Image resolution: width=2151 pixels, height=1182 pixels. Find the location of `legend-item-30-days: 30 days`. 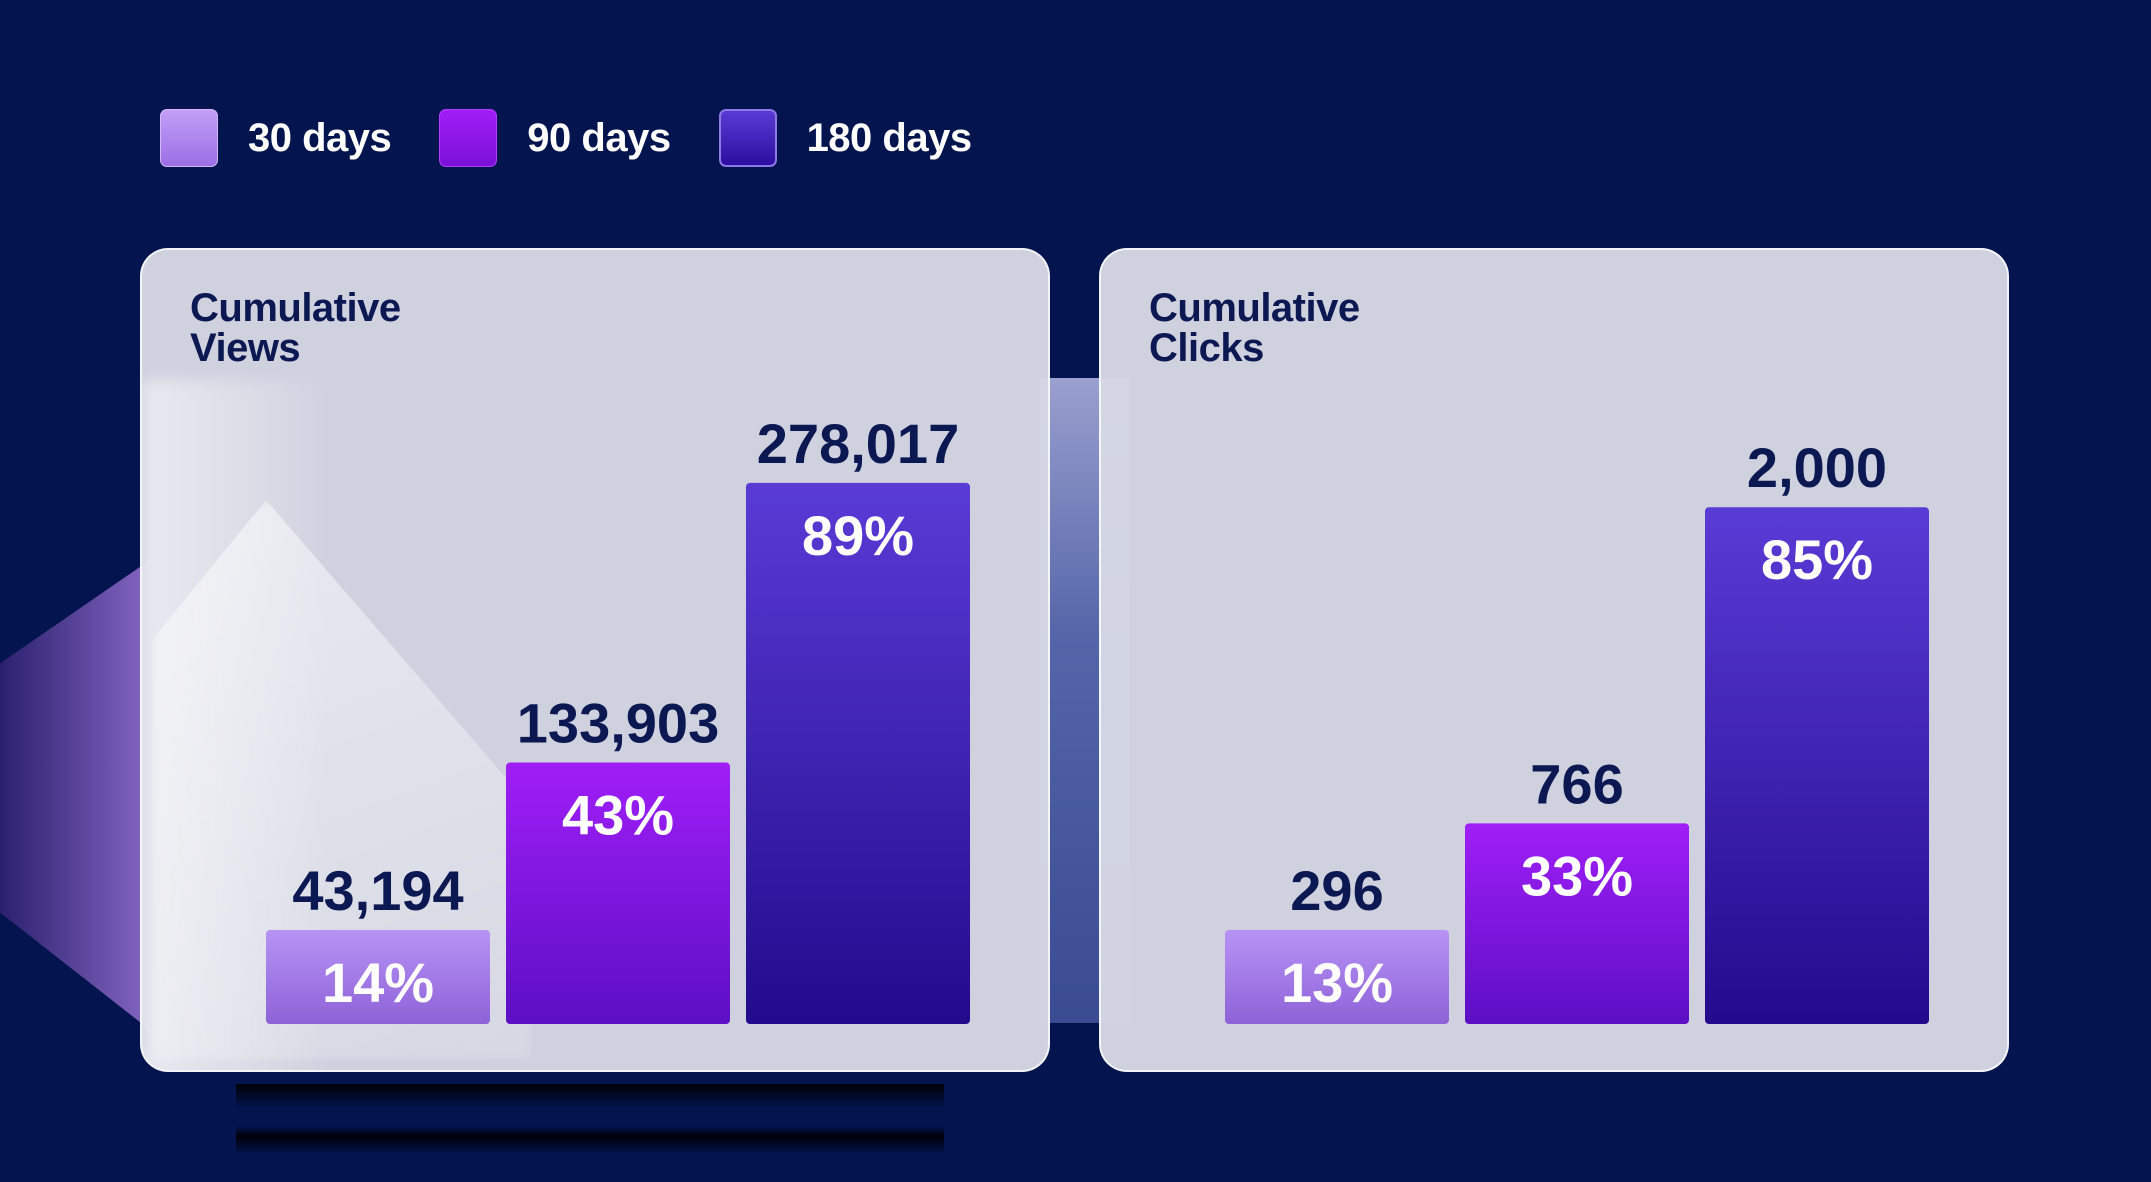

legend-item-30-days: 30 days is located at coordinates (276, 138).